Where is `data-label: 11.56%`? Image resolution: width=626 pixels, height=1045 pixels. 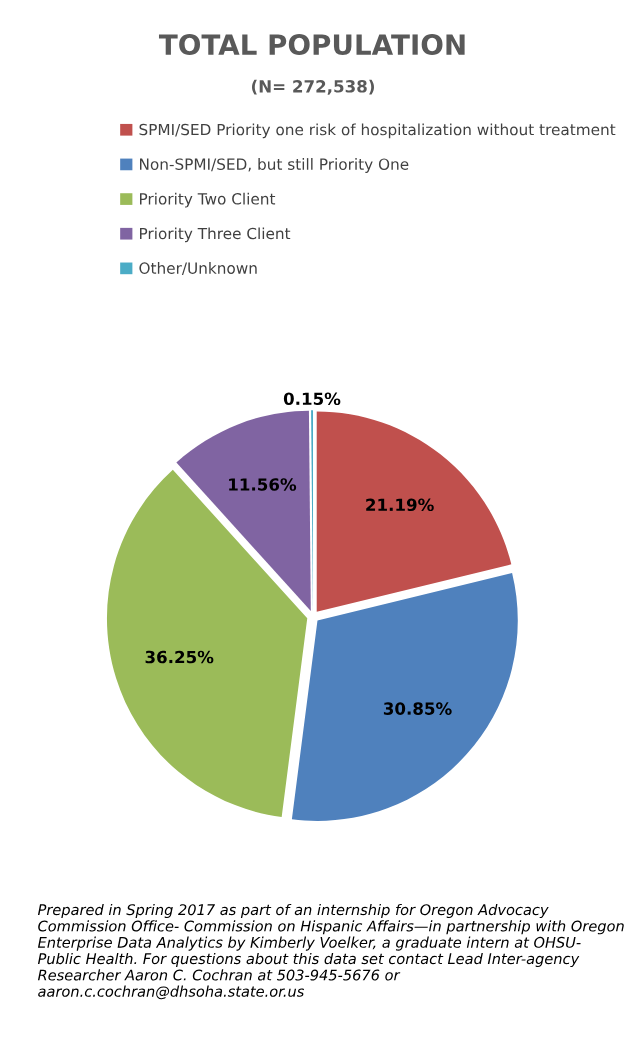
data-label: 11.56% is located at coordinates (263, 484).